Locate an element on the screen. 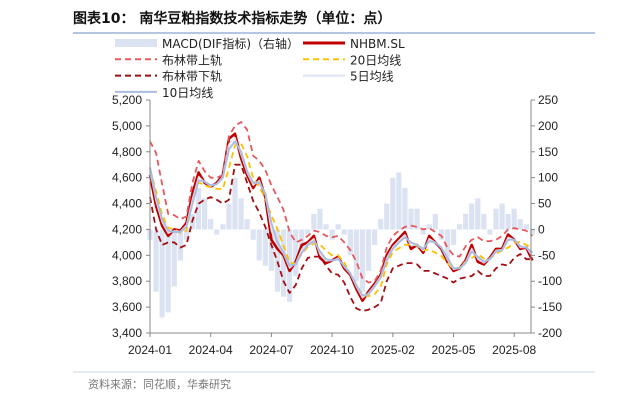  source-note: 资料来源：同花顺，华泰研究 is located at coordinates (159, 384).